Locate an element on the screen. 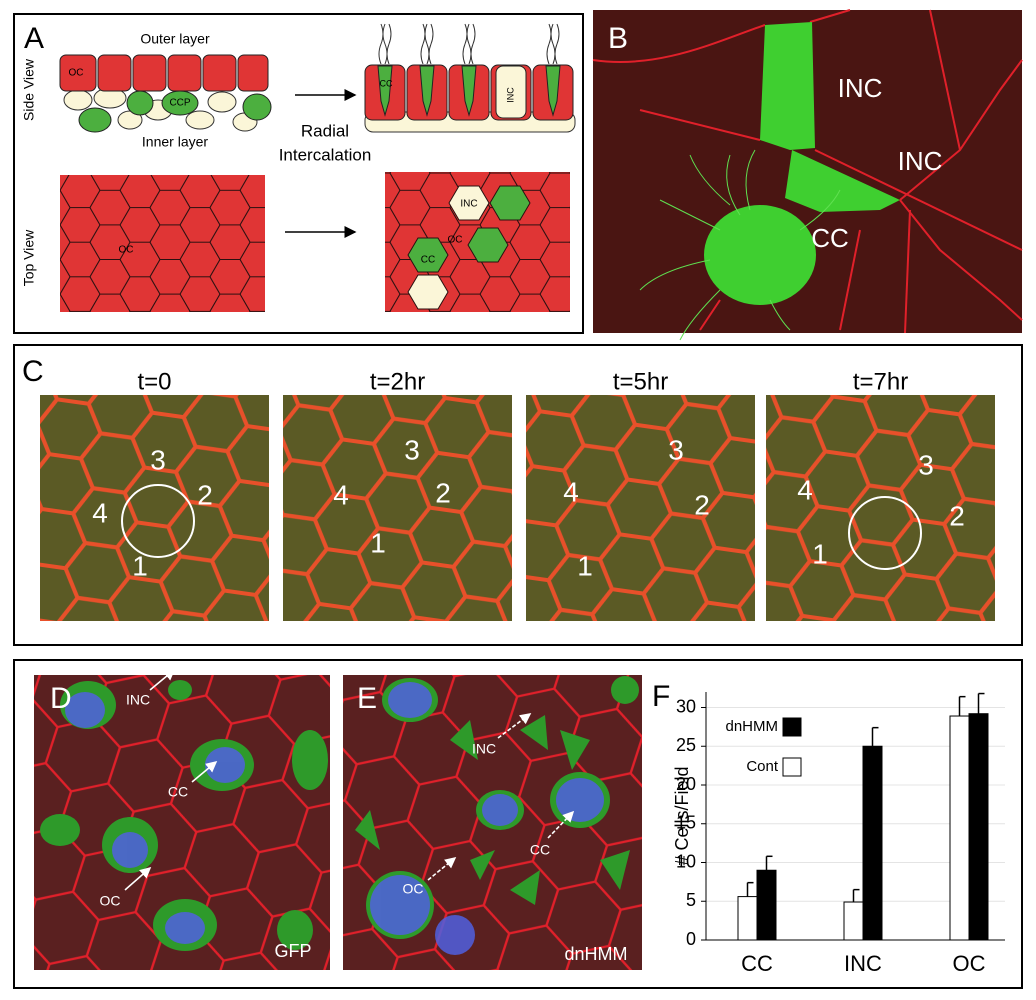 The image size is (1036, 1000). panel-label: D is located at coordinates (61, 698).